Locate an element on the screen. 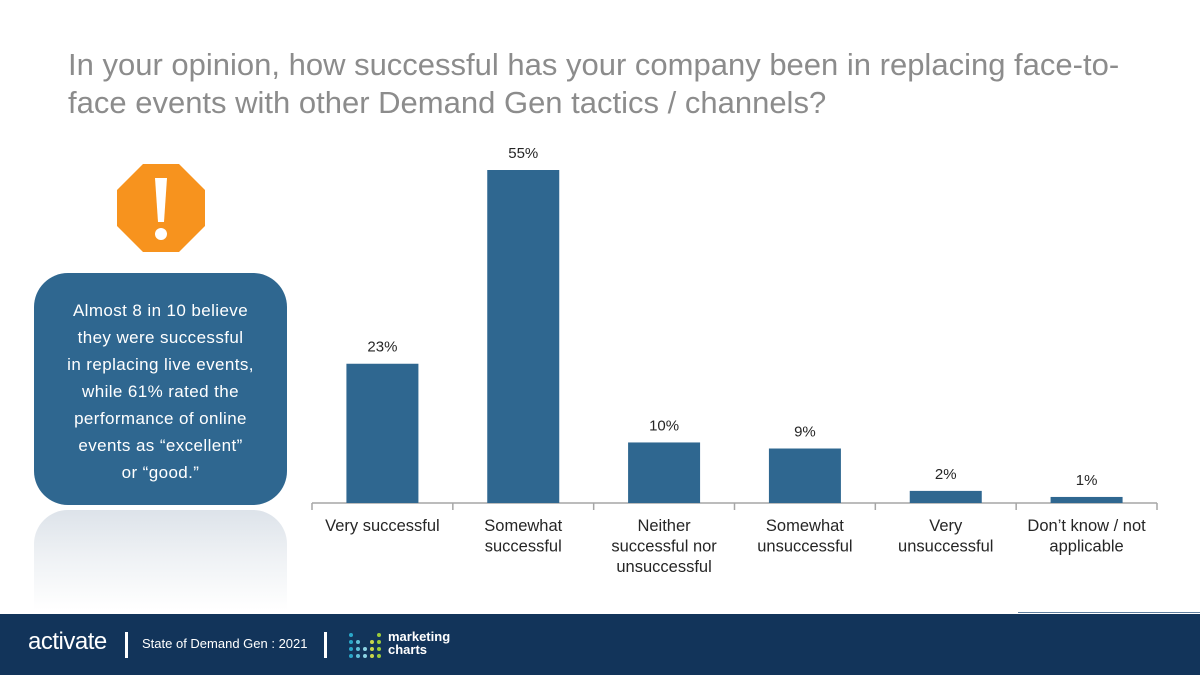 The width and height of the screenshot is (1200, 675). footer-subtitle: State of Demand Gen : 2021 is located at coordinates (225, 643).